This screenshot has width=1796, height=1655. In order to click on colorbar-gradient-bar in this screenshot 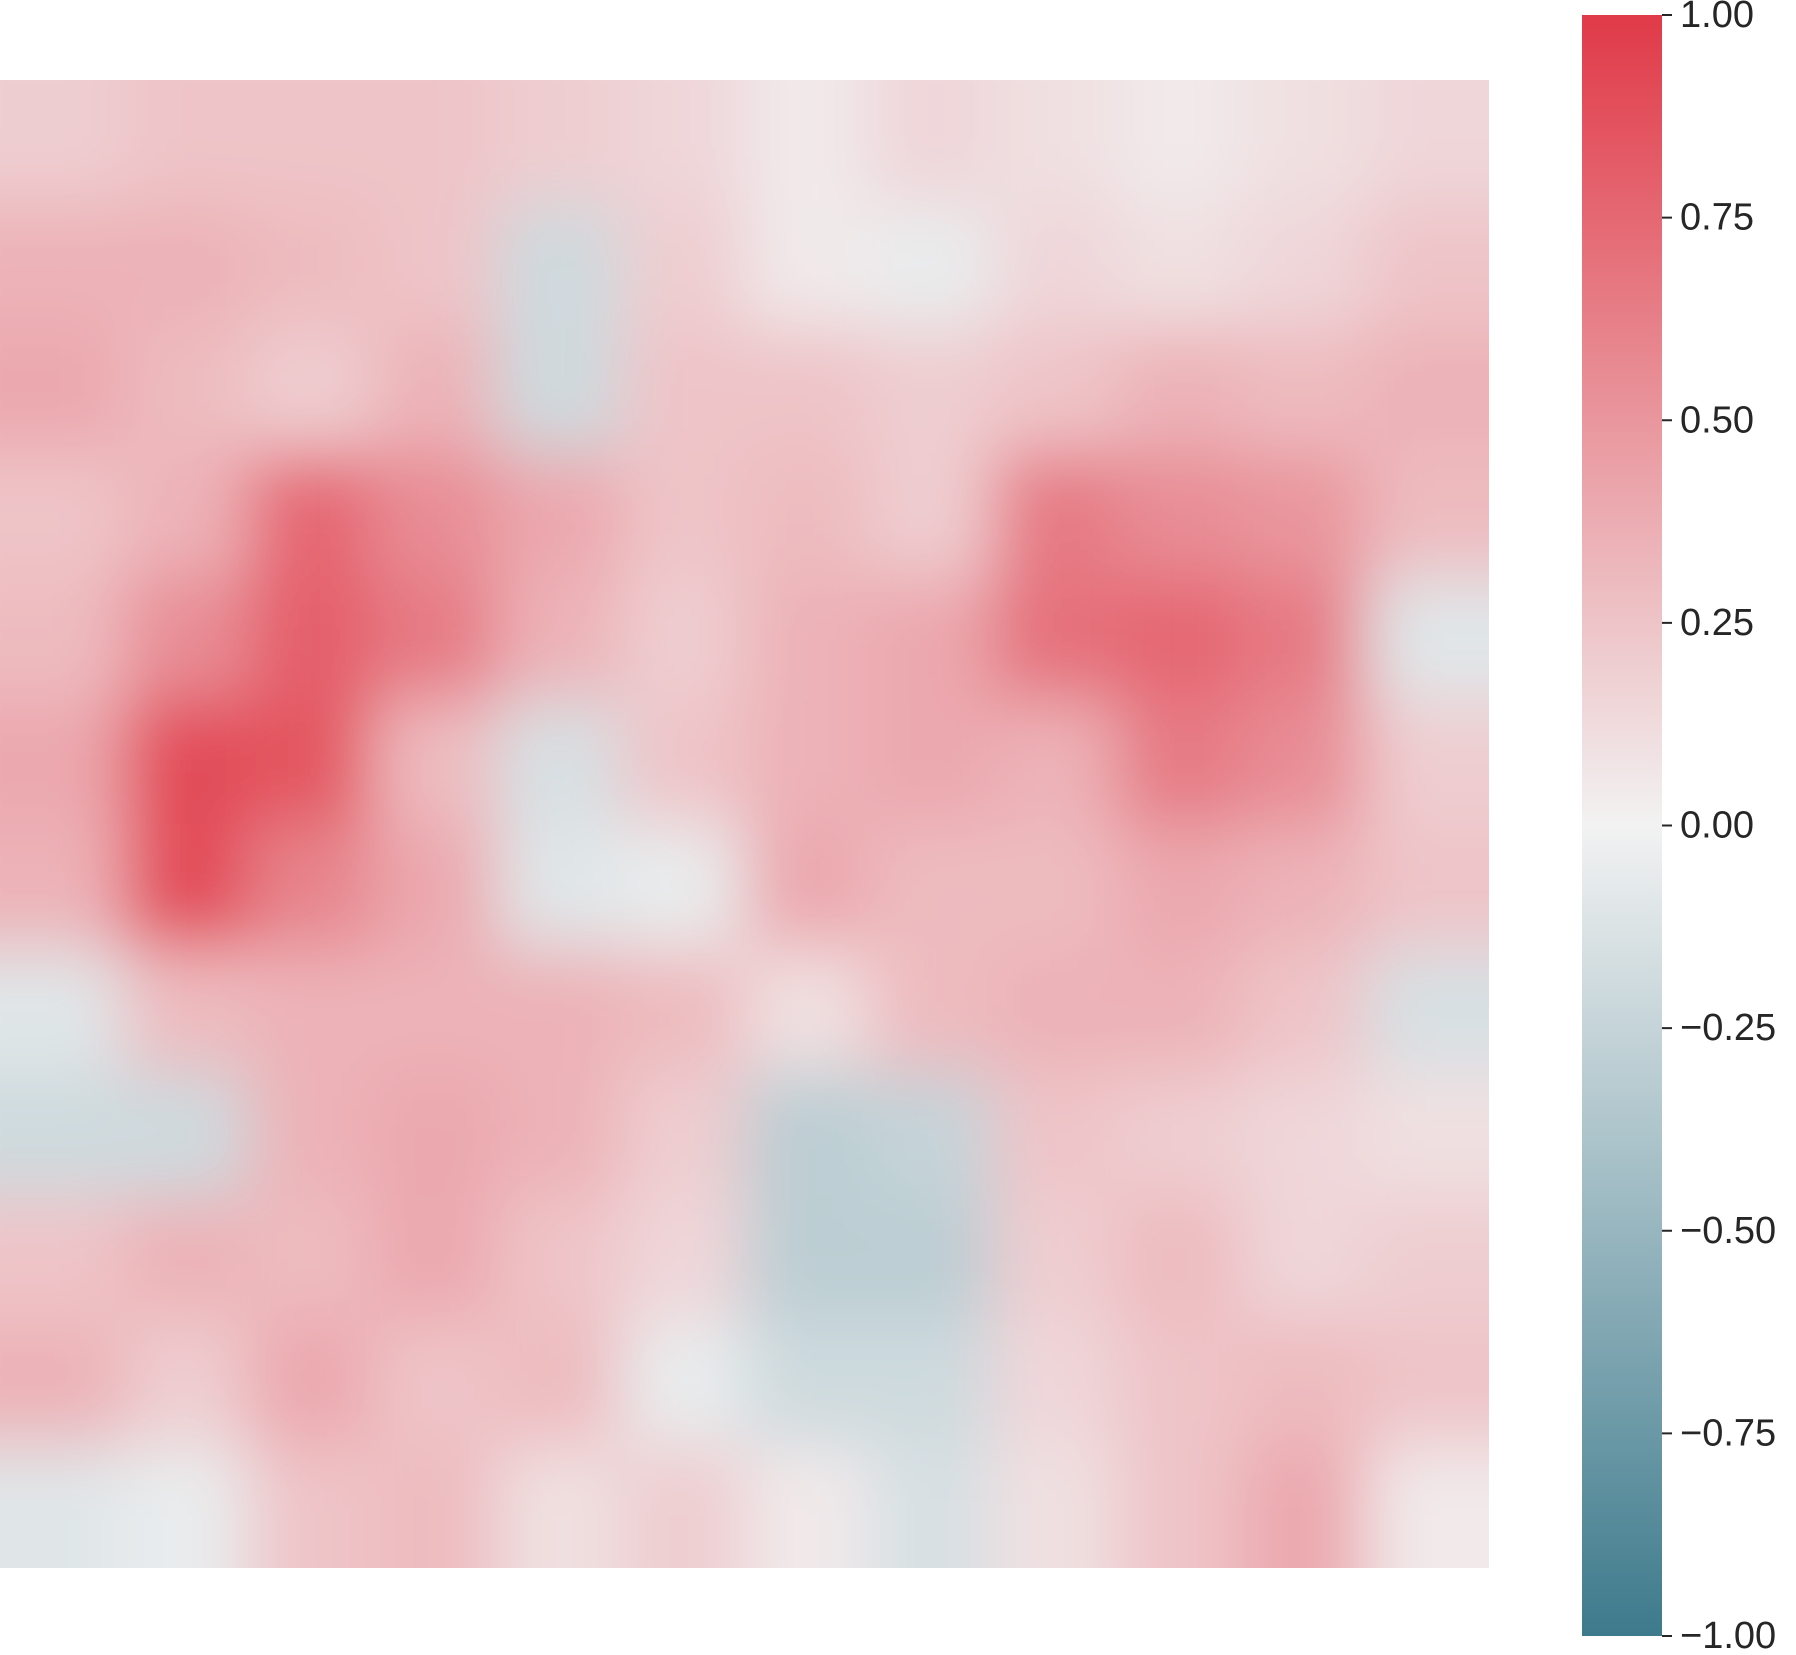, I will do `click(1622, 825)`.